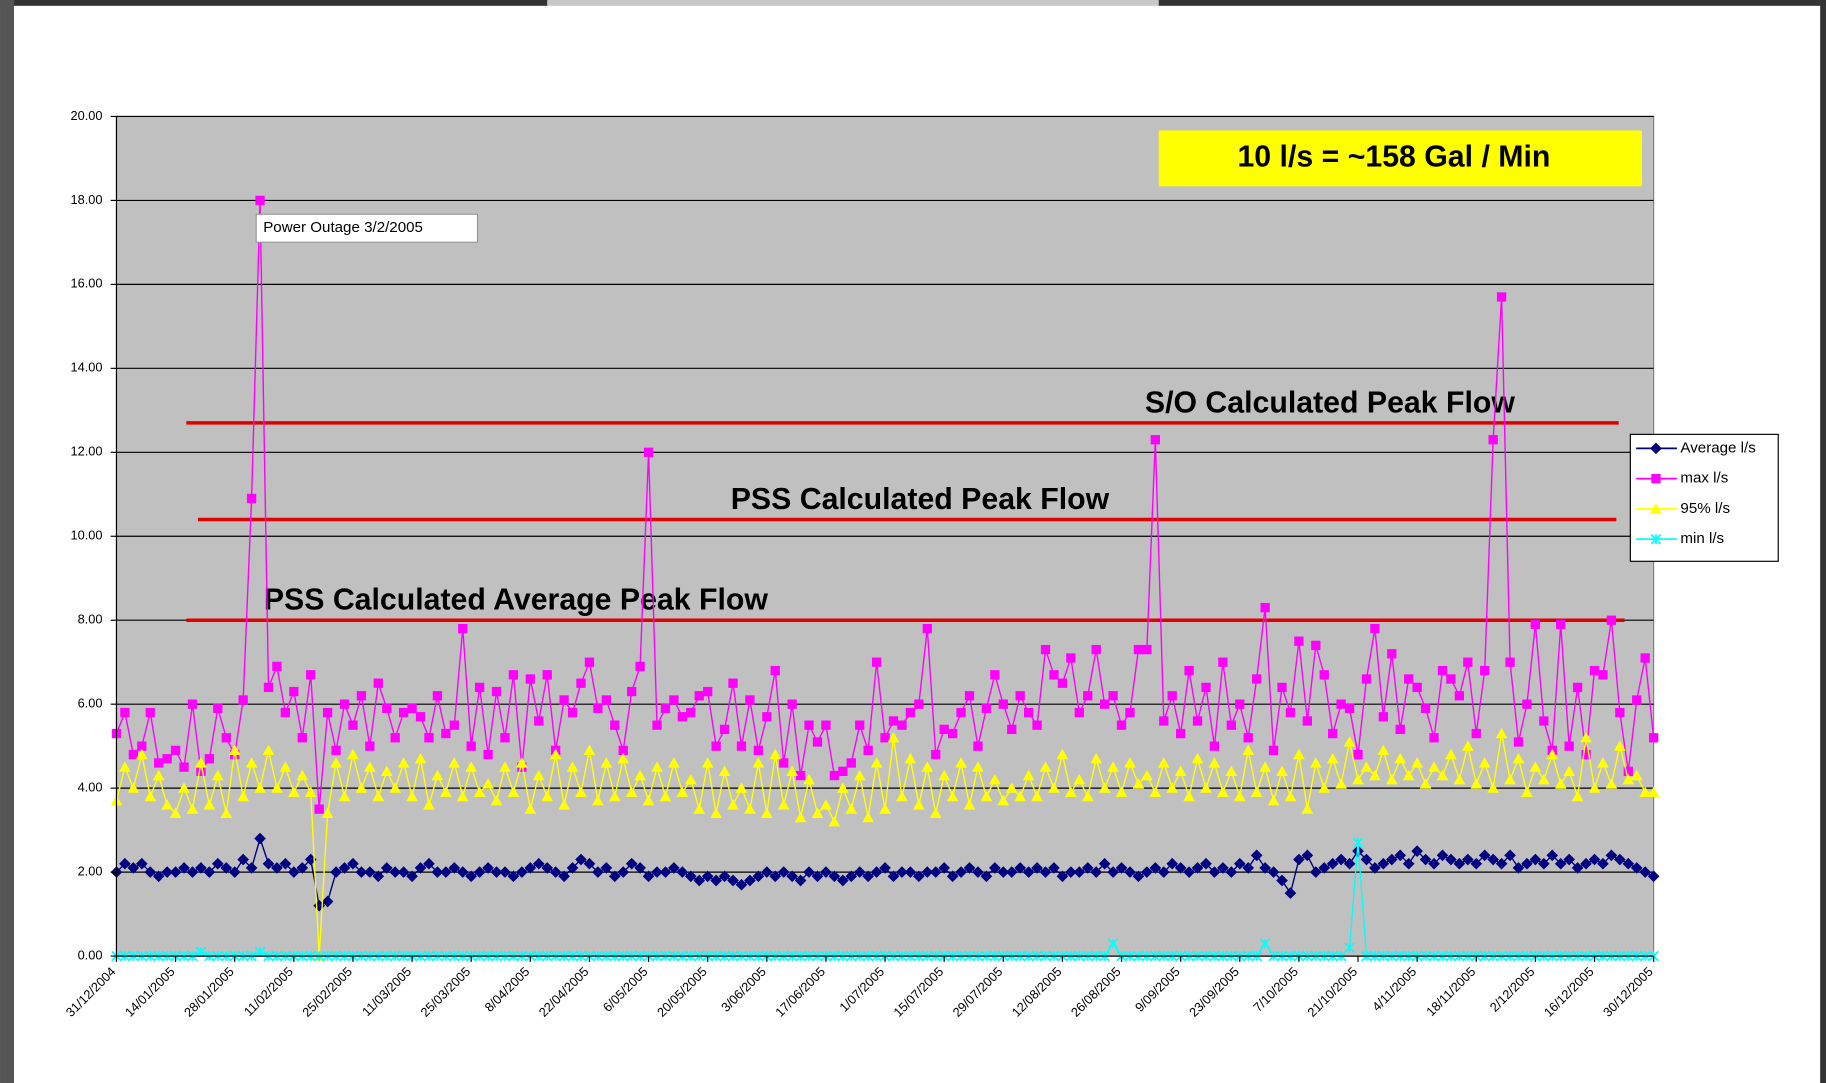  What do you see at coordinates (1823, 541) in the screenshot?
I see `frame-right` at bounding box center [1823, 541].